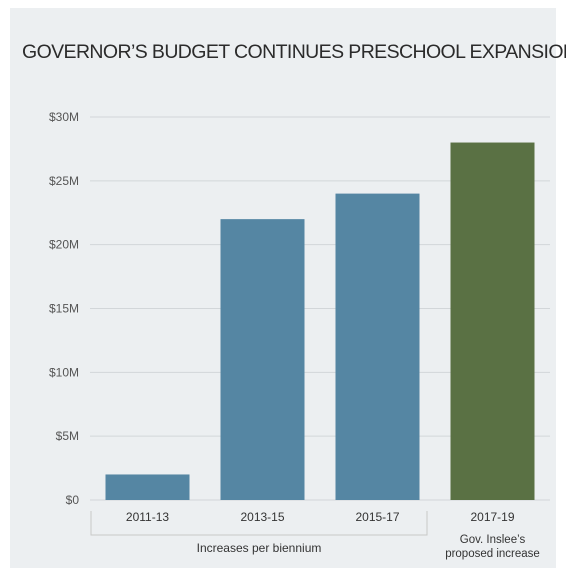 The height and width of the screenshot is (571, 566). What do you see at coordinates (64, 309) in the screenshot?
I see `y-tick-label: $15M` at bounding box center [64, 309].